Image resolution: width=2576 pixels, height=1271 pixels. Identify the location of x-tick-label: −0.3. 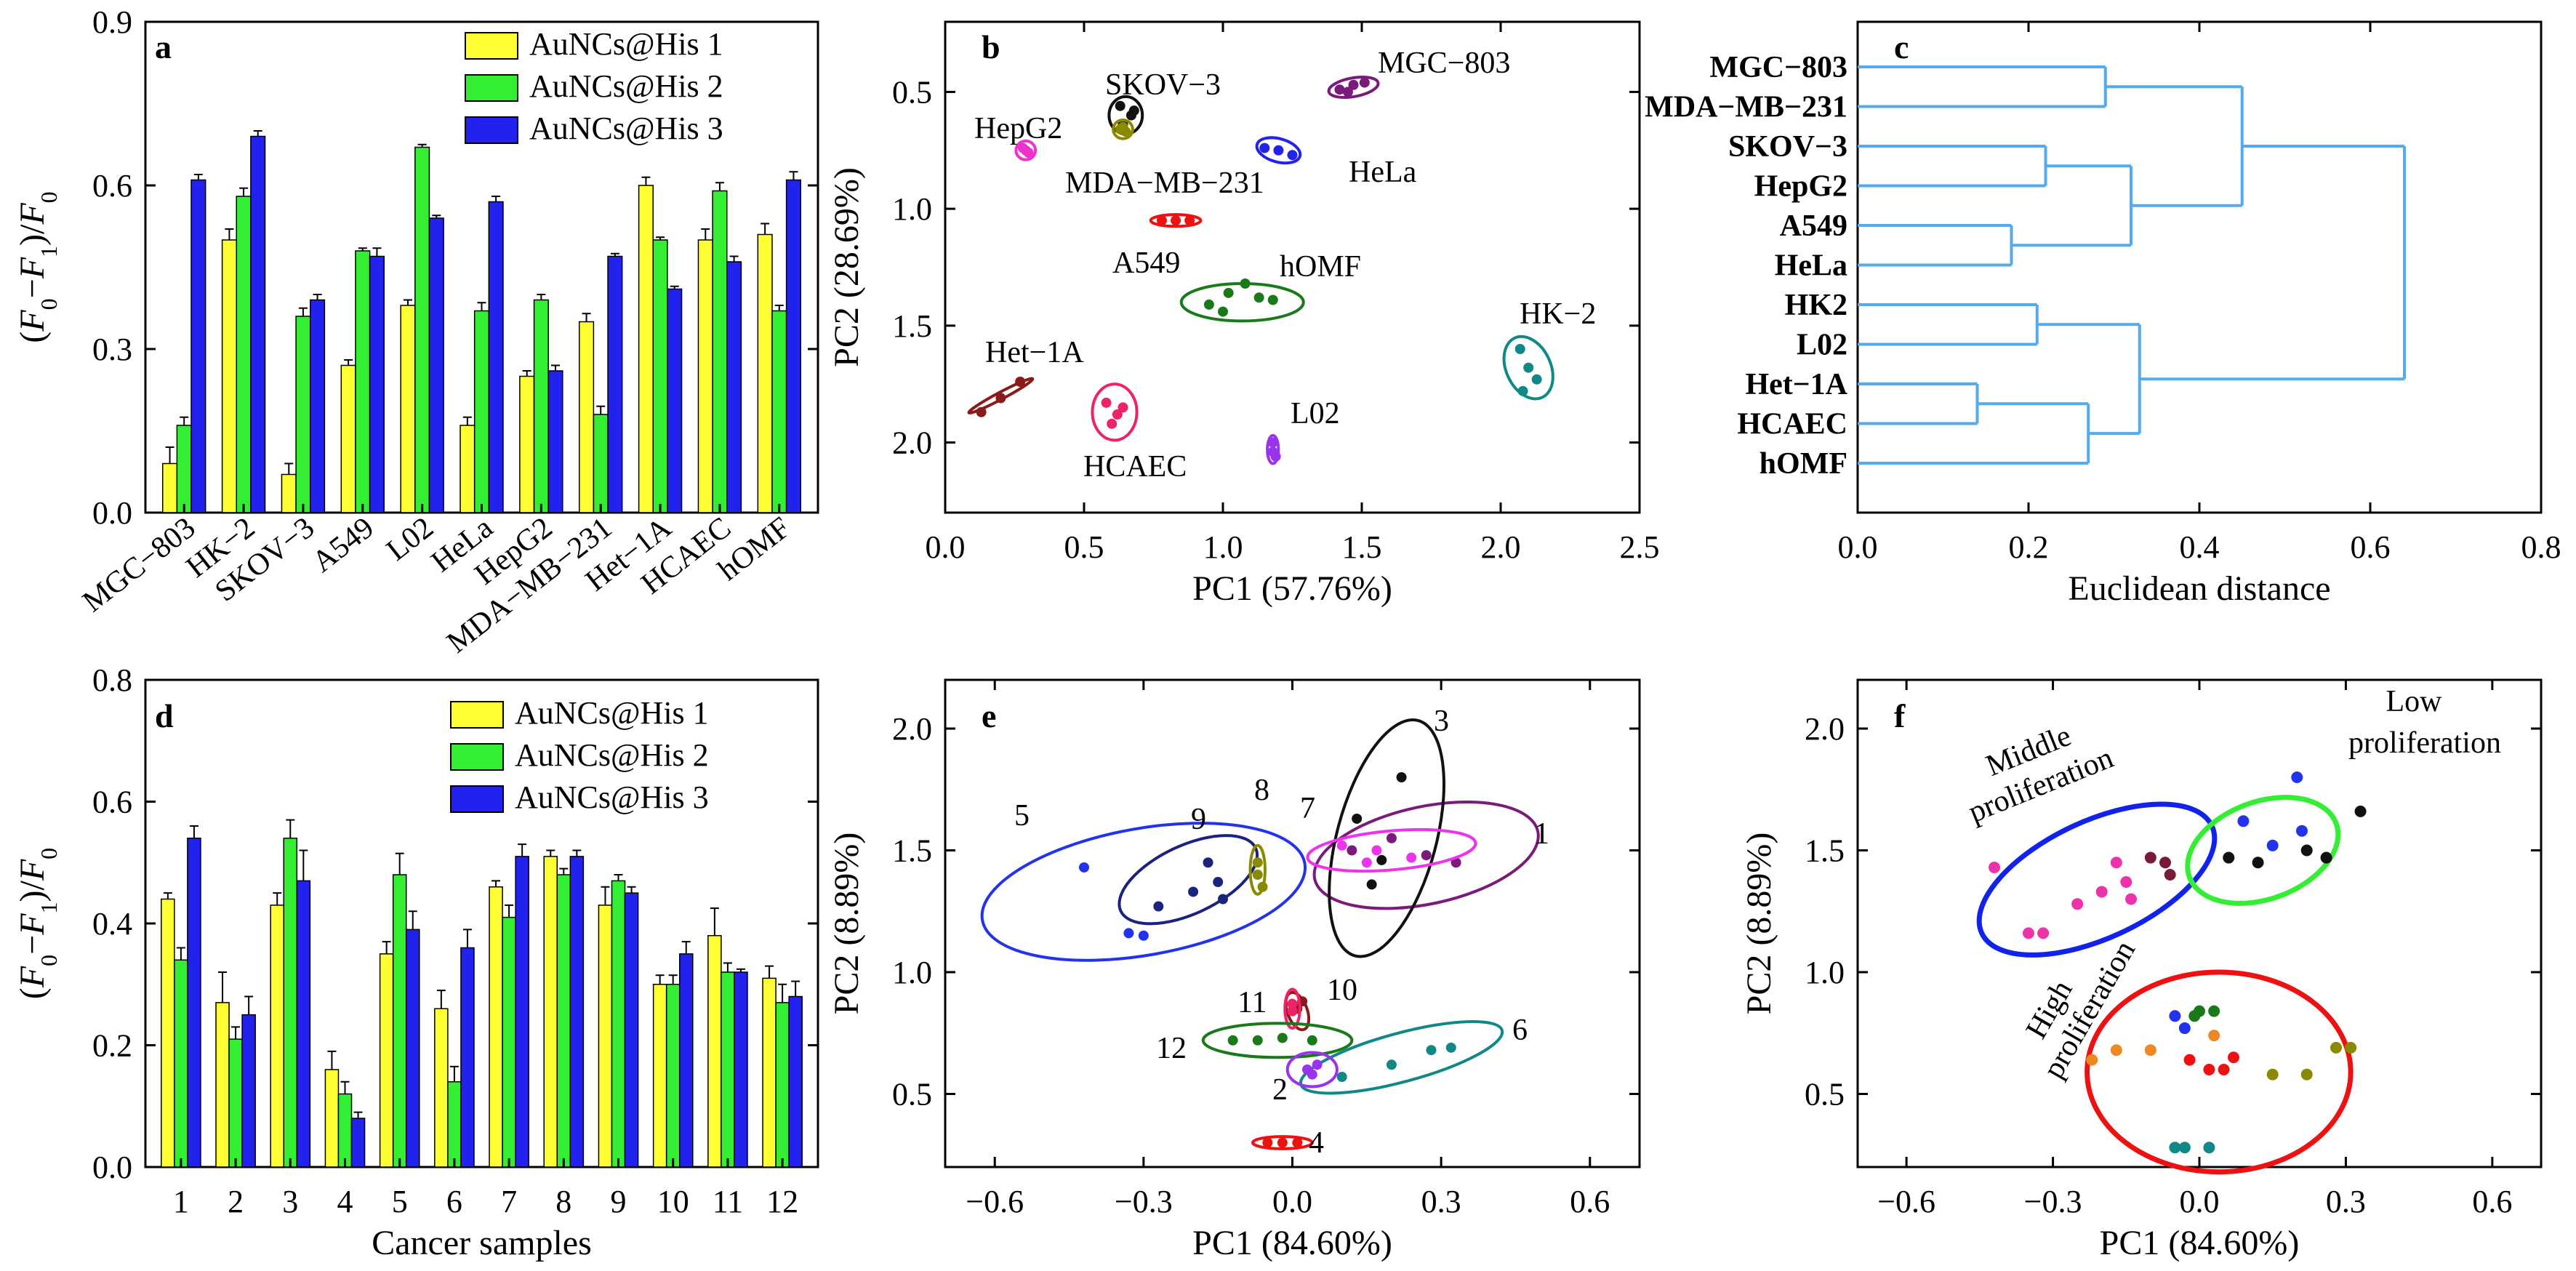
(1144, 1201).